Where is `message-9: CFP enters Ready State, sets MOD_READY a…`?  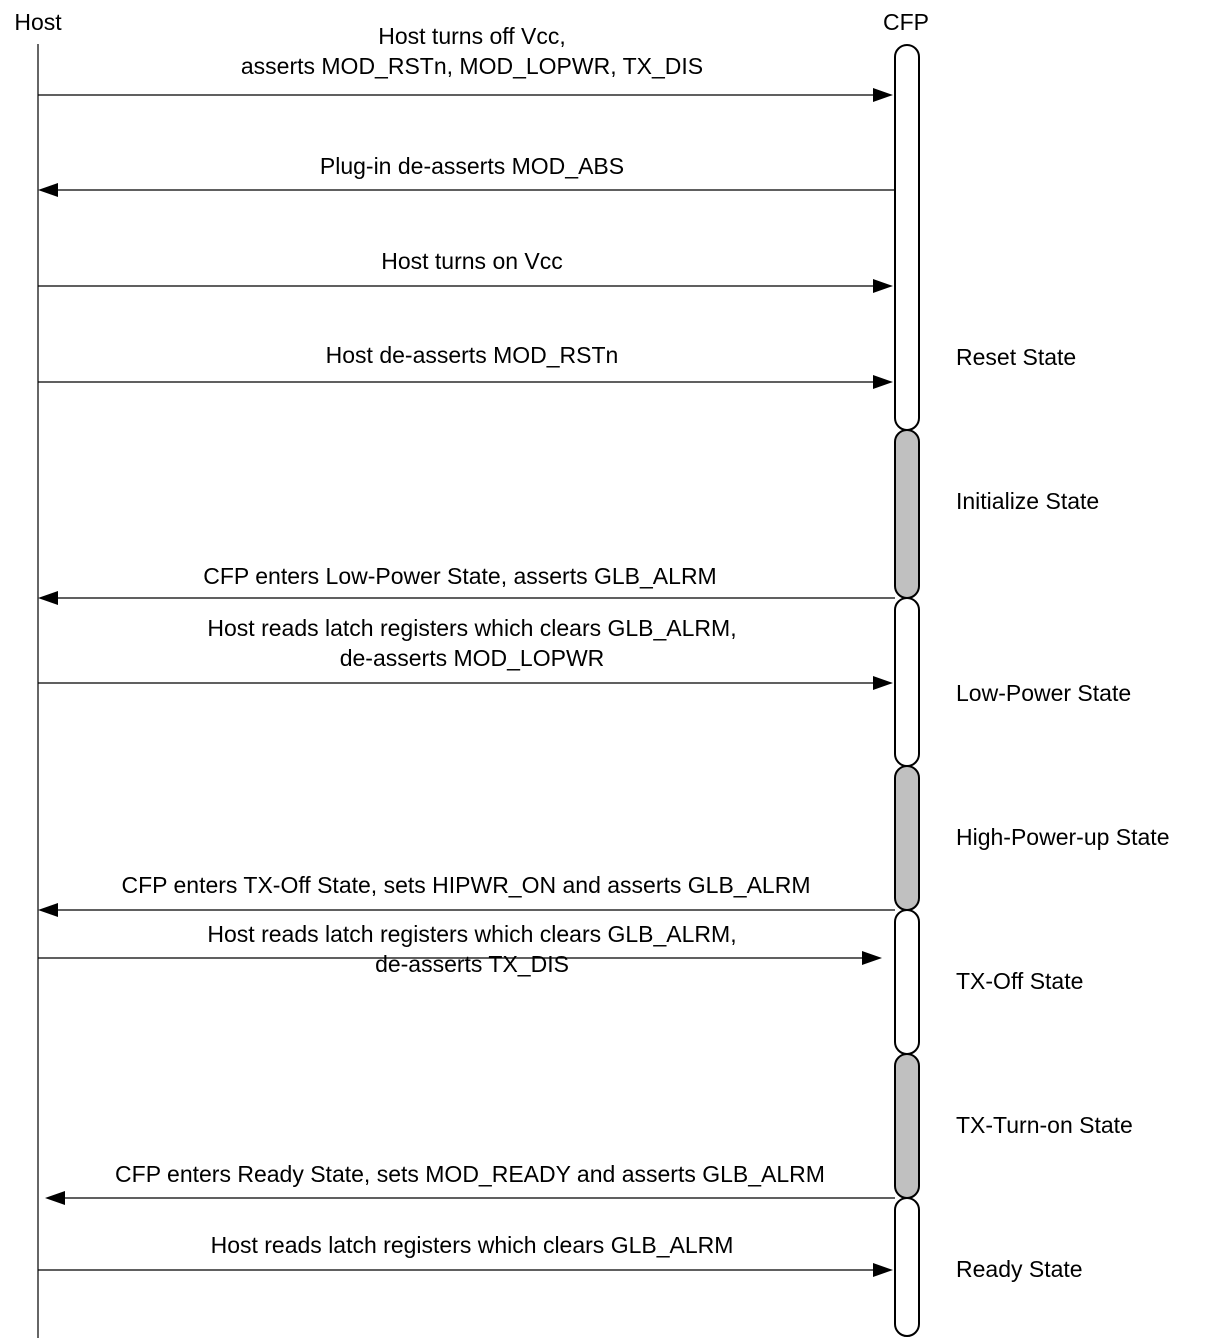
message-9: CFP enters Ready State, sets MOD_READY a… is located at coordinates (470, 1183).